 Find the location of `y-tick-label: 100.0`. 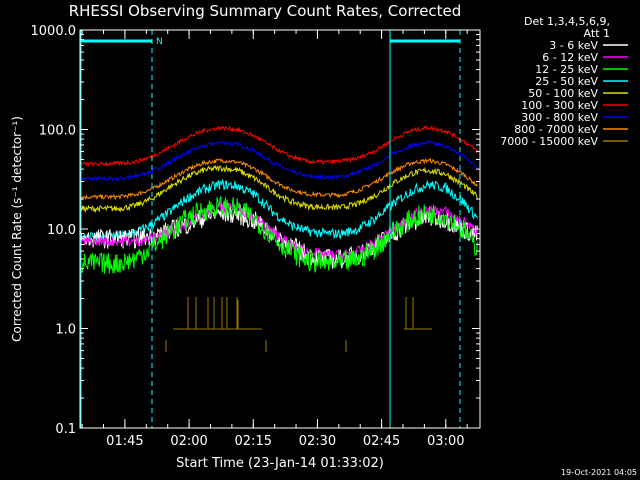

y-tick-label: 100.0 is located at coordinates (57, 131).